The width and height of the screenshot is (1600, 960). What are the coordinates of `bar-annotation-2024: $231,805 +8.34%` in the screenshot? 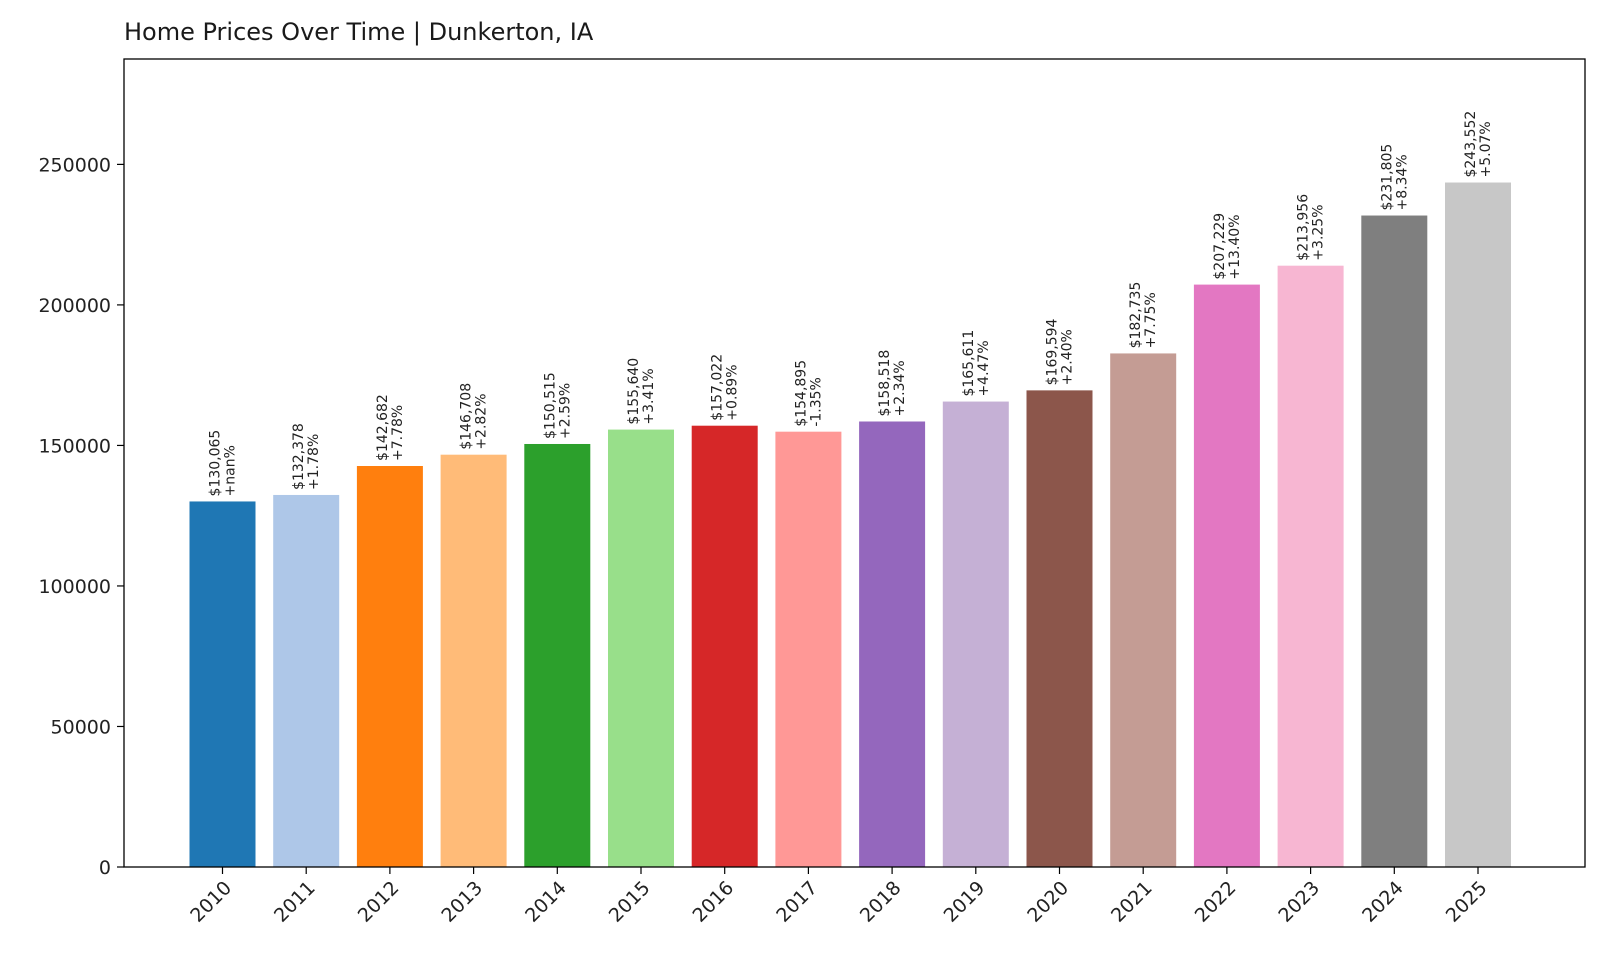 It's located at (1394, 177).